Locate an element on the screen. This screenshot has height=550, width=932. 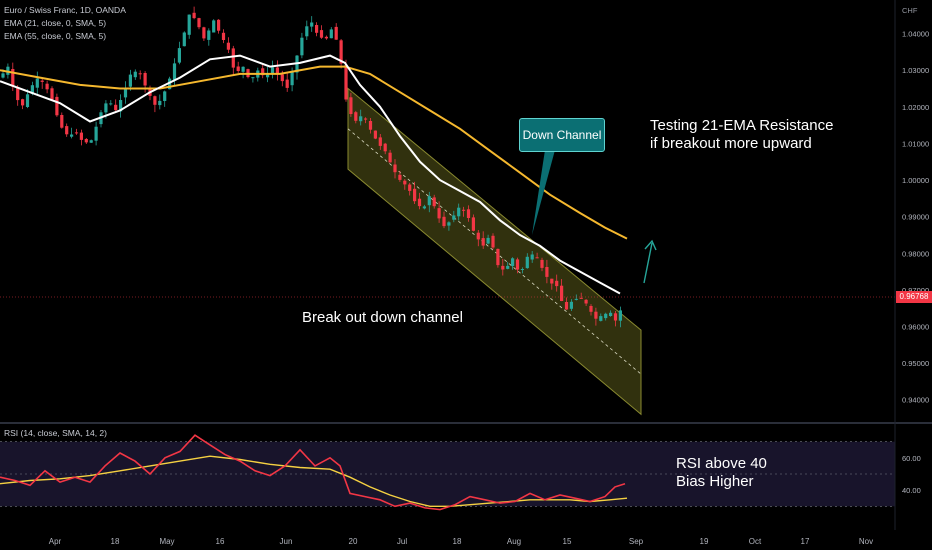
resistance-line-2: if breakout more upward is located at coordinates (731, 143).